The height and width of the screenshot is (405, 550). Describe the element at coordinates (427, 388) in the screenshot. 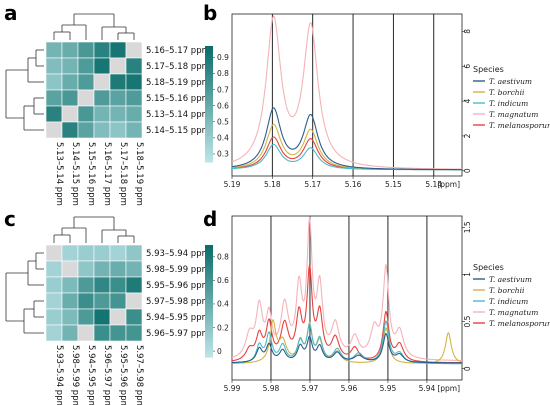

I see `x-tick-label: 5.94` at that location.